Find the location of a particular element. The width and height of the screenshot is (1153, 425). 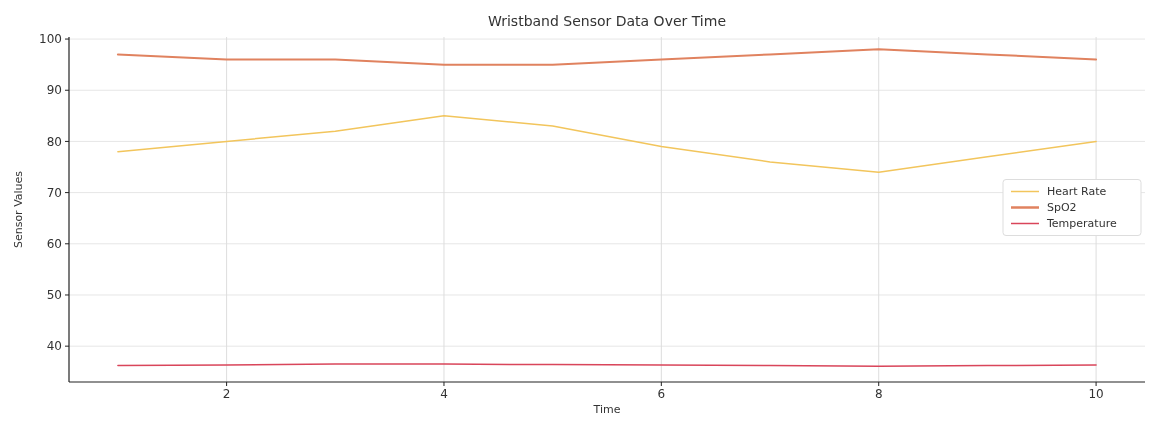

x-tick-label: 2 is located at coordinates (226, 394).